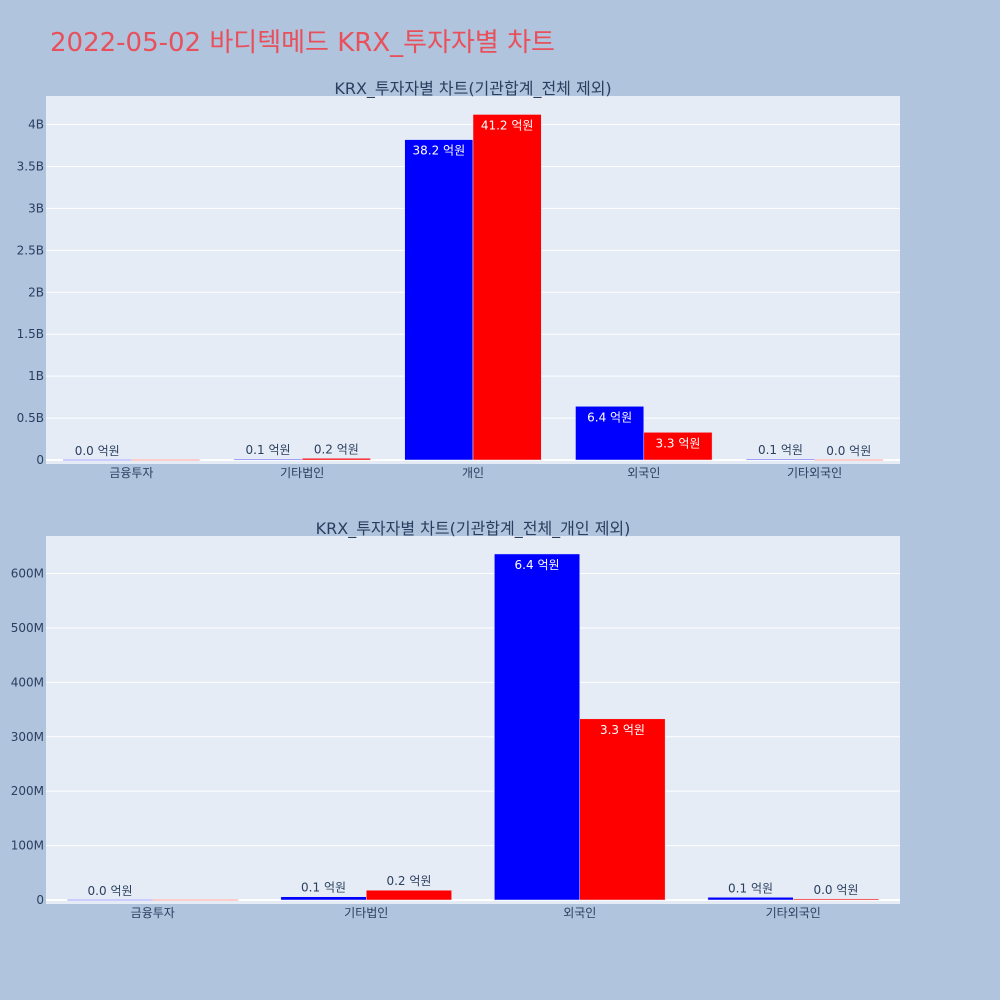  Describe the element at coordinates (36, 125) in the screenshot. I see `y-tick-label: 4B` at that location.